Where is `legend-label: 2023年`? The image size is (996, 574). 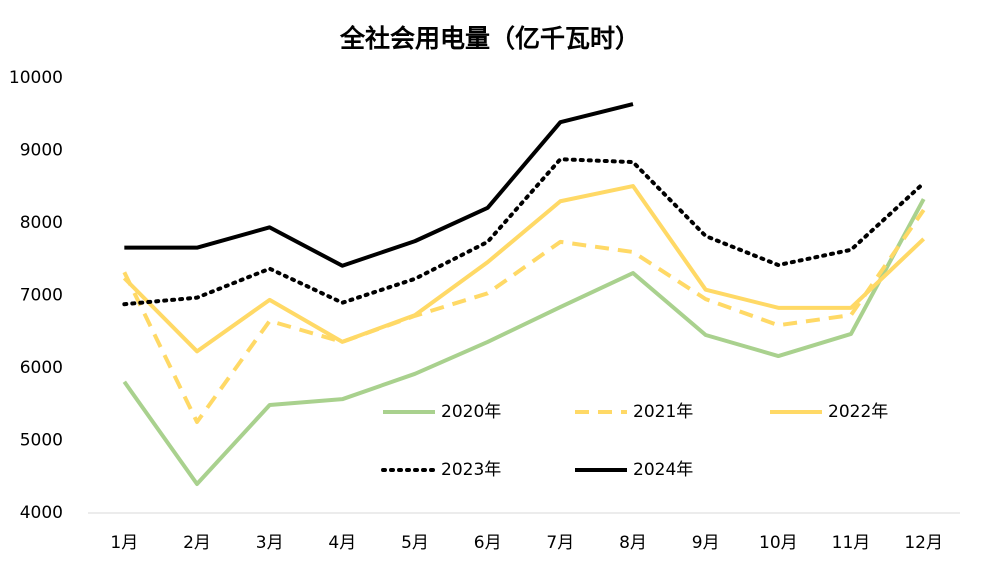
legend-label: 2023年 is located at coordinates (471, 470).